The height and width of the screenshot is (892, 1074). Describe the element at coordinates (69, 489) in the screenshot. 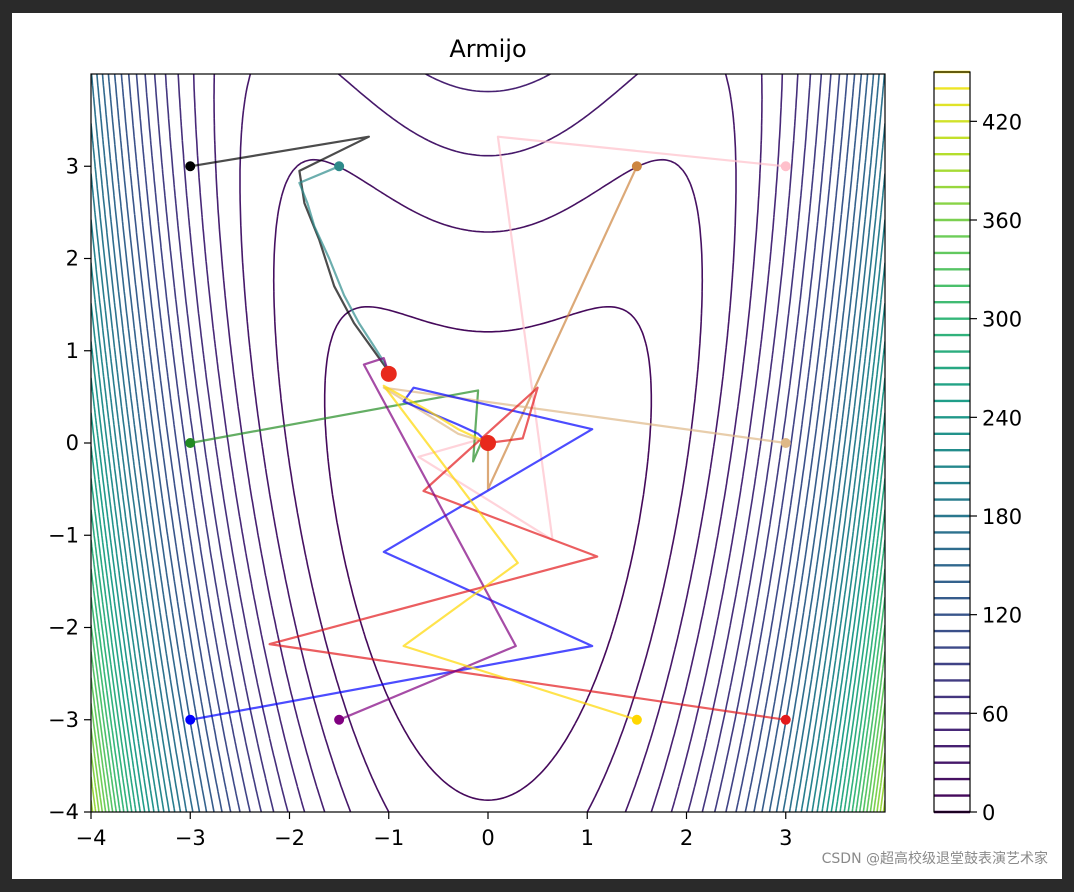

I see `y-axis: −4 −3 −2 −1 0 1 2 3` at that location.